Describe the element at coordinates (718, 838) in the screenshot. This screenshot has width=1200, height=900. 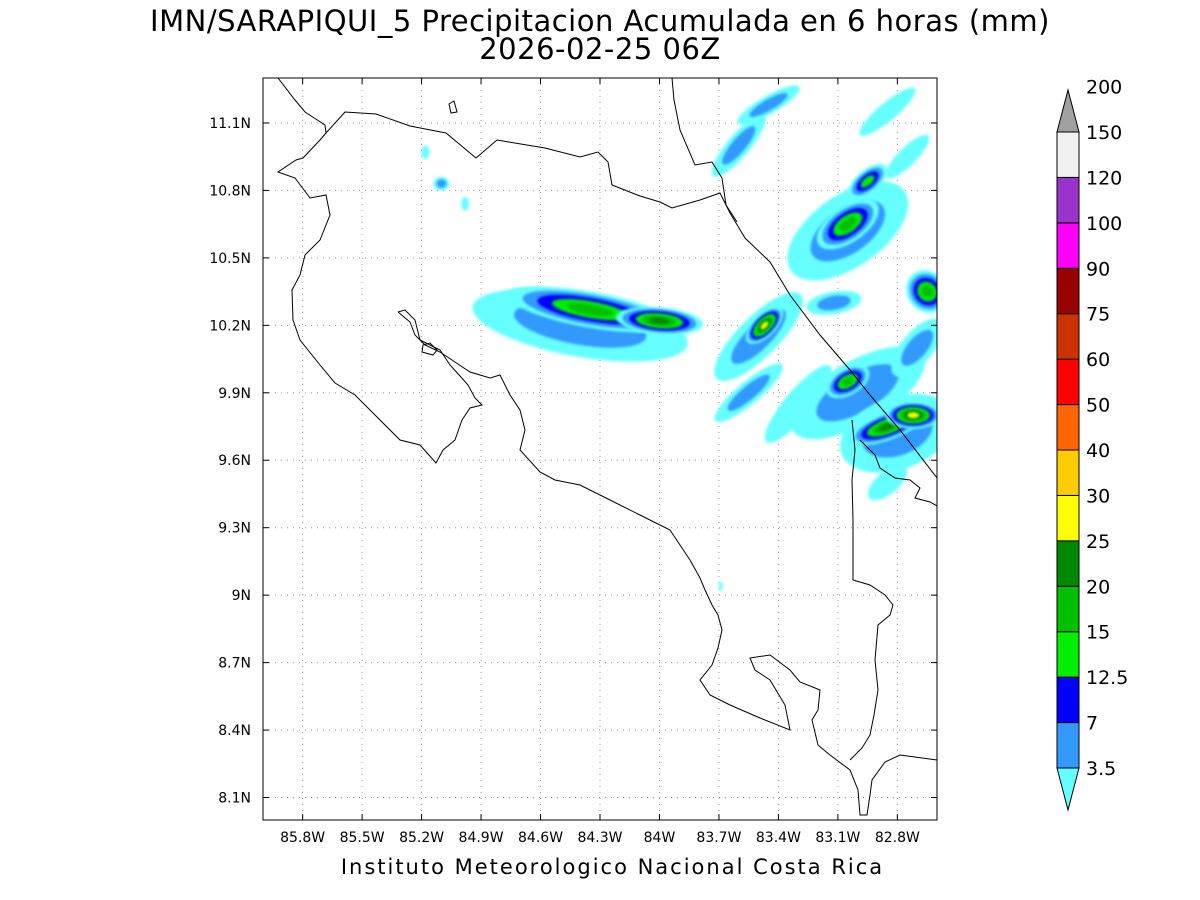
I see `lon-tick-label: 83.7W` at that location.